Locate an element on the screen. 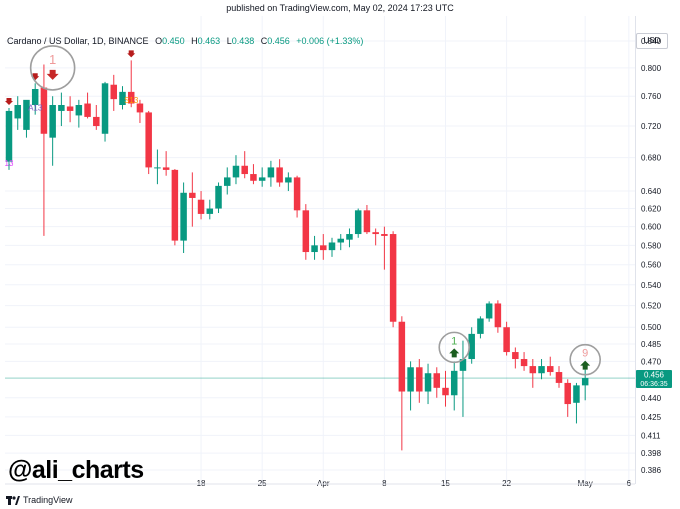 This screenshot has width=680, height=509. y-tick-label: 0.425 is located at coordinates (651, 417).